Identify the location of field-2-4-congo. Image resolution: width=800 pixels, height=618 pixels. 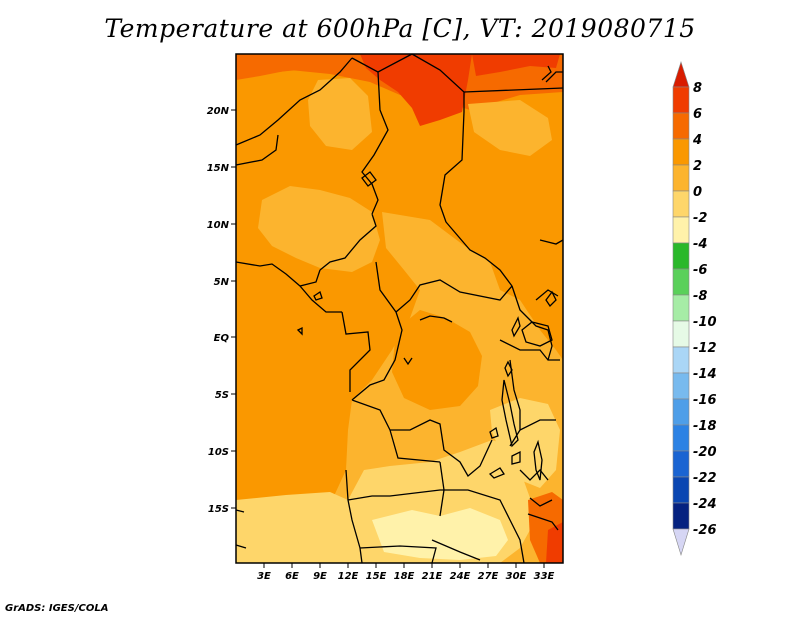
(437, 360).